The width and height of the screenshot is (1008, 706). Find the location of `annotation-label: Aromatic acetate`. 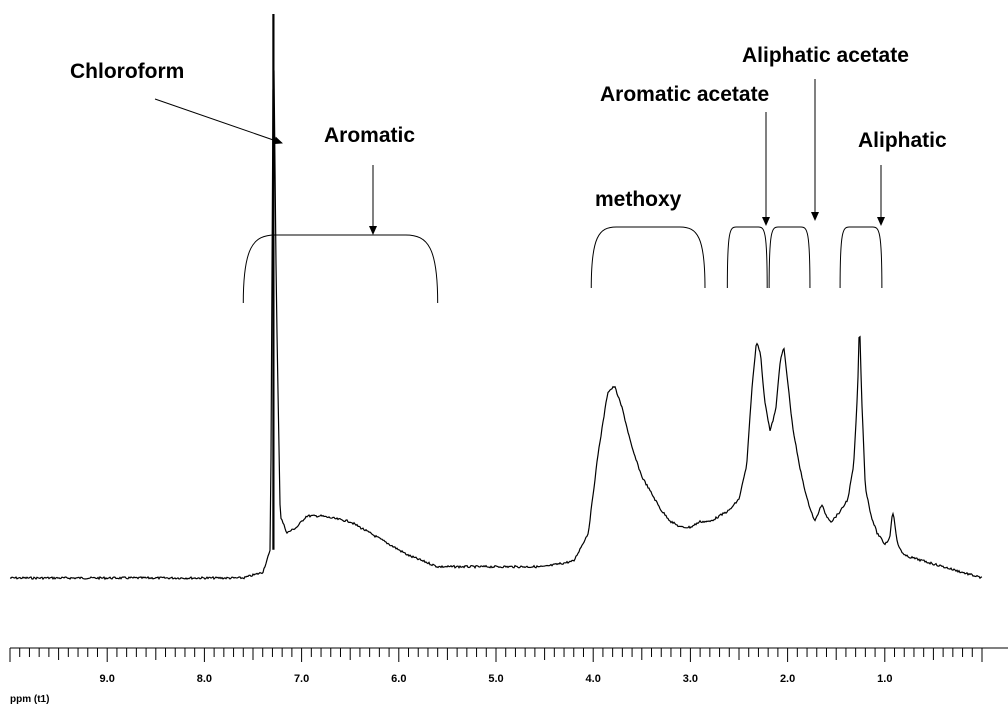

annotation-label: Aromatic acetate is located at coordinates (684, 94).